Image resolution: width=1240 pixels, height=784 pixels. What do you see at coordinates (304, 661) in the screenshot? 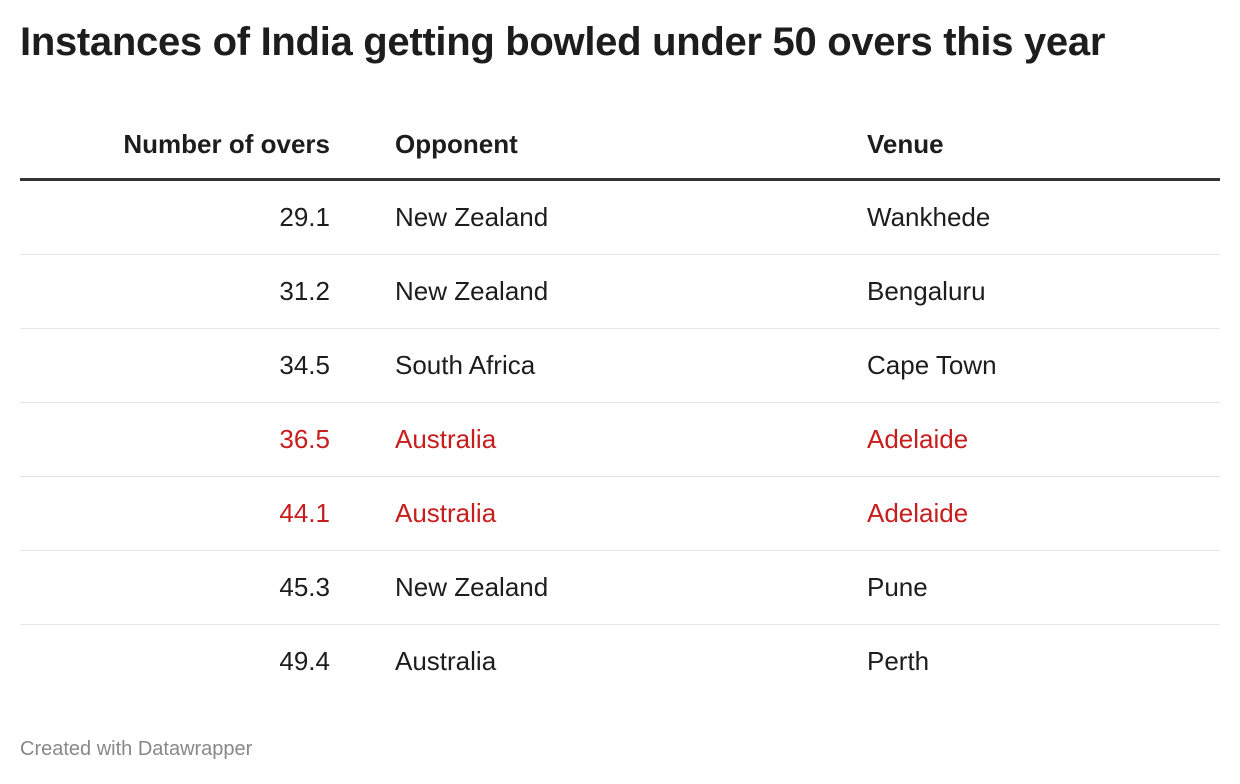
I see `cell-overs: 49.4` at bounding box center [304, 661].